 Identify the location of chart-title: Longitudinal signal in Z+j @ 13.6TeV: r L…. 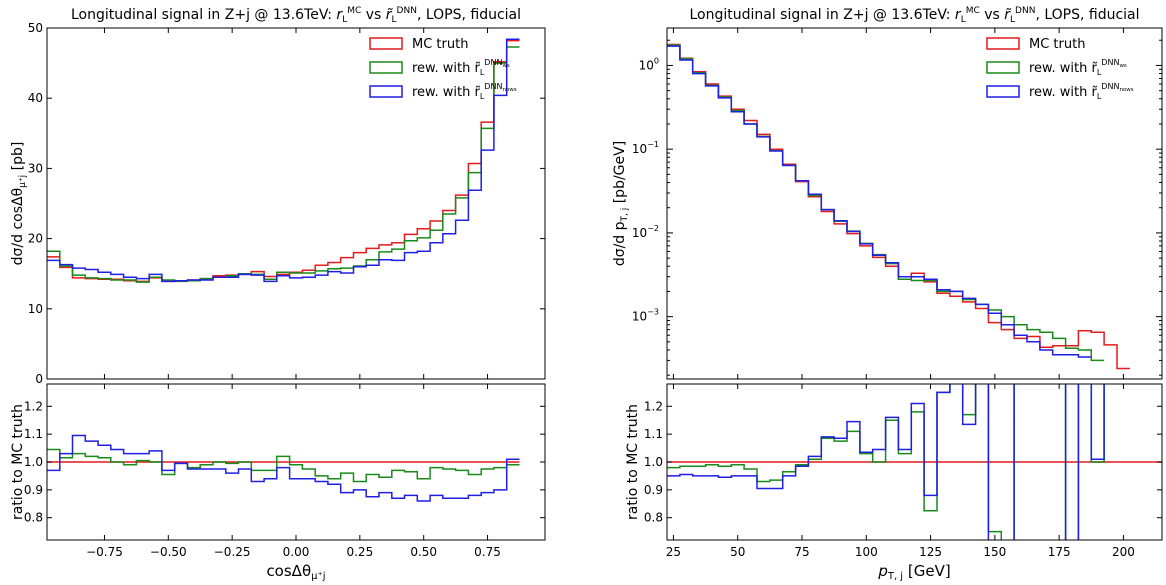
(914, 15).